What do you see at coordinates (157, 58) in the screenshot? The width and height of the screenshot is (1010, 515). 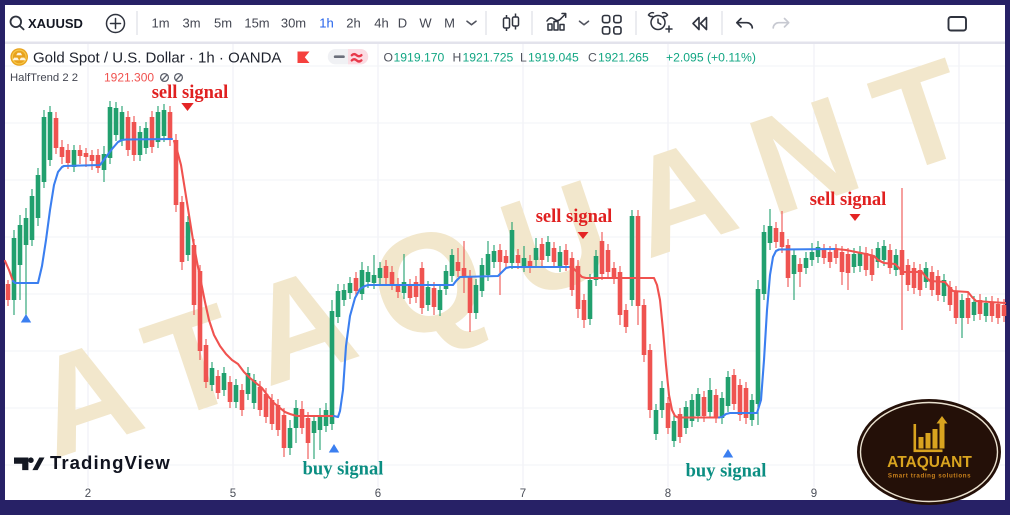 I see `svg-text:Gold Spot / U.S. Dollar · 1h ·: Gold Spot / U.S. Dollar · 1h · OANDA` at bounding box center [157, 58].